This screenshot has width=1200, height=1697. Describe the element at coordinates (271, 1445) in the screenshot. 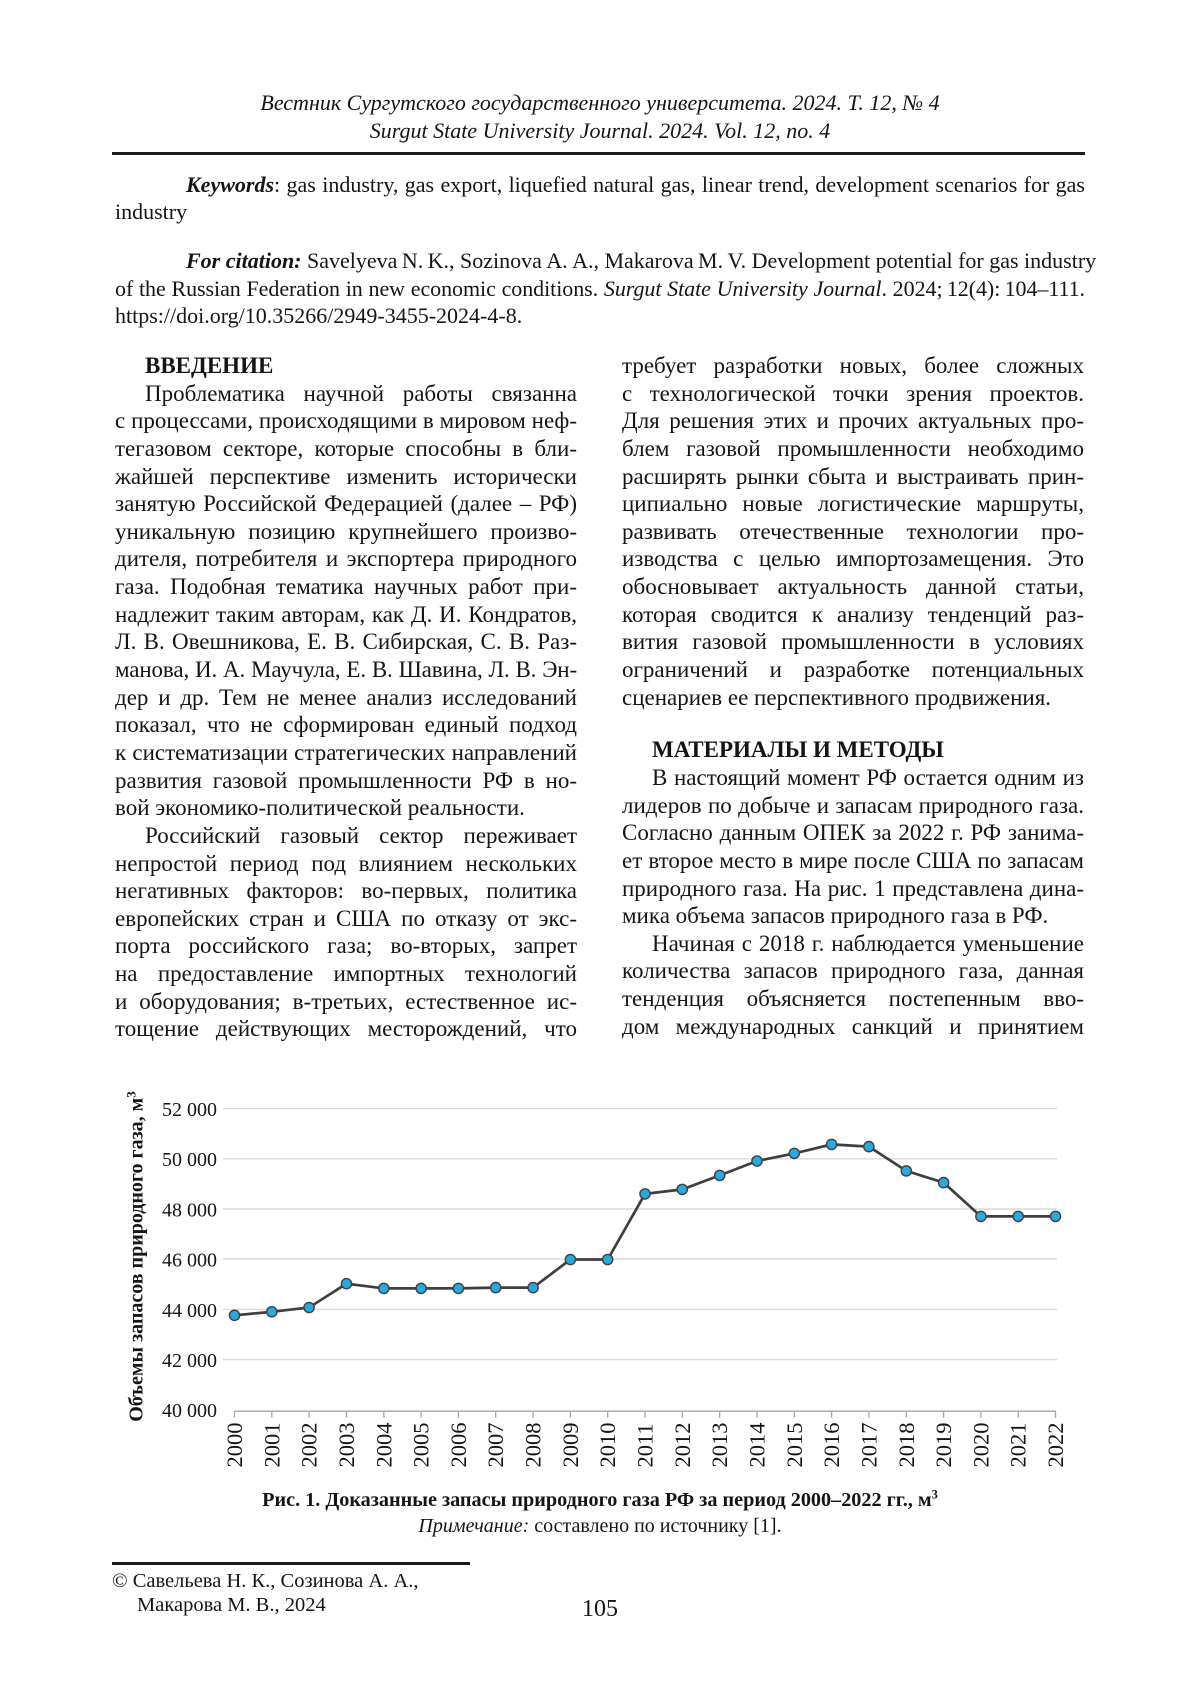

I see `svg-text: 2001` at that location.